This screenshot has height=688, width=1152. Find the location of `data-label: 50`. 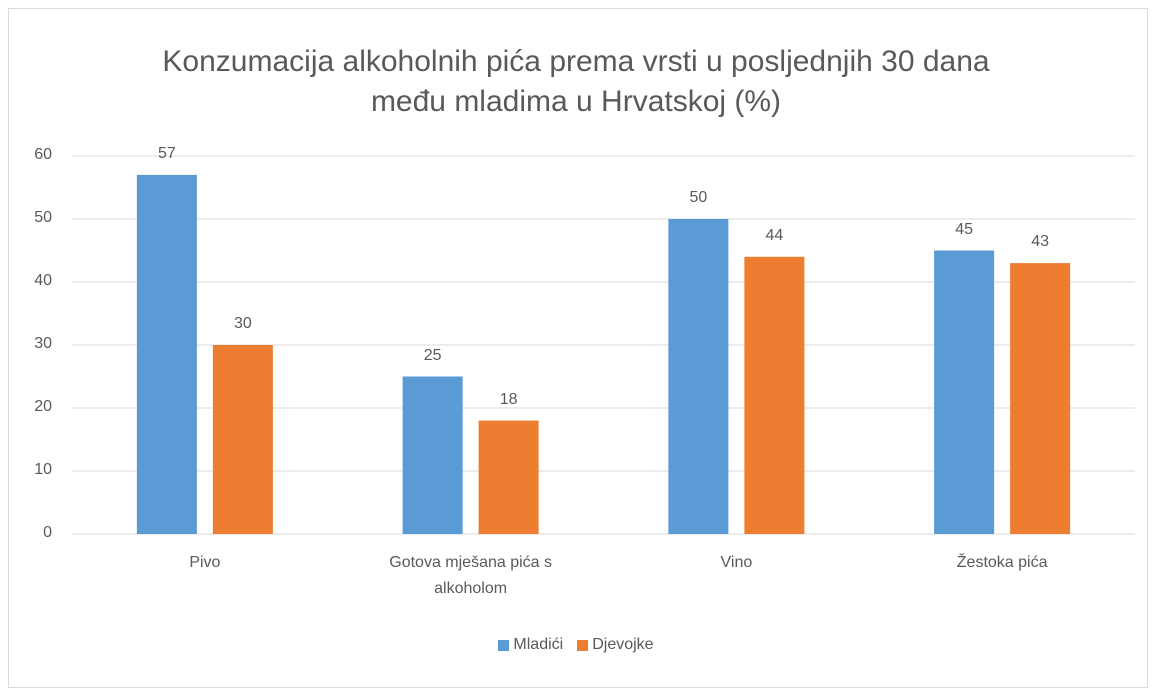

data-label: 50 is located at coordinates (698, 197).